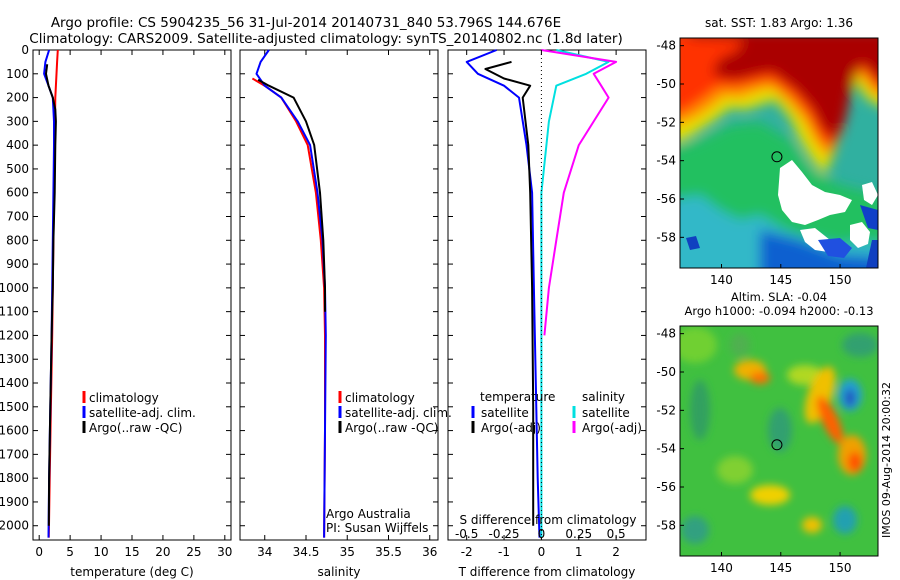 The width and height of the screenshot is (900, 580). Describe the element at coordinates (14, 335) in the screenshot. I see `y-tick-label: 1200` at that location.